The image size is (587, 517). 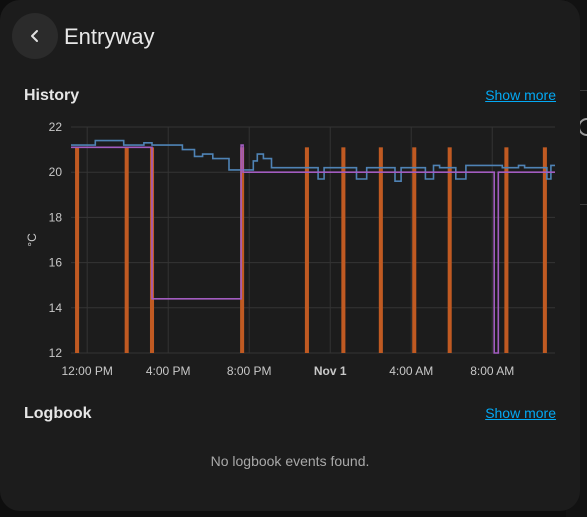 What do you see at coordinates (411, 371) in the screenshot?
I see `x-tick-label: 4:00 AM` at bounding box center [411, 371].